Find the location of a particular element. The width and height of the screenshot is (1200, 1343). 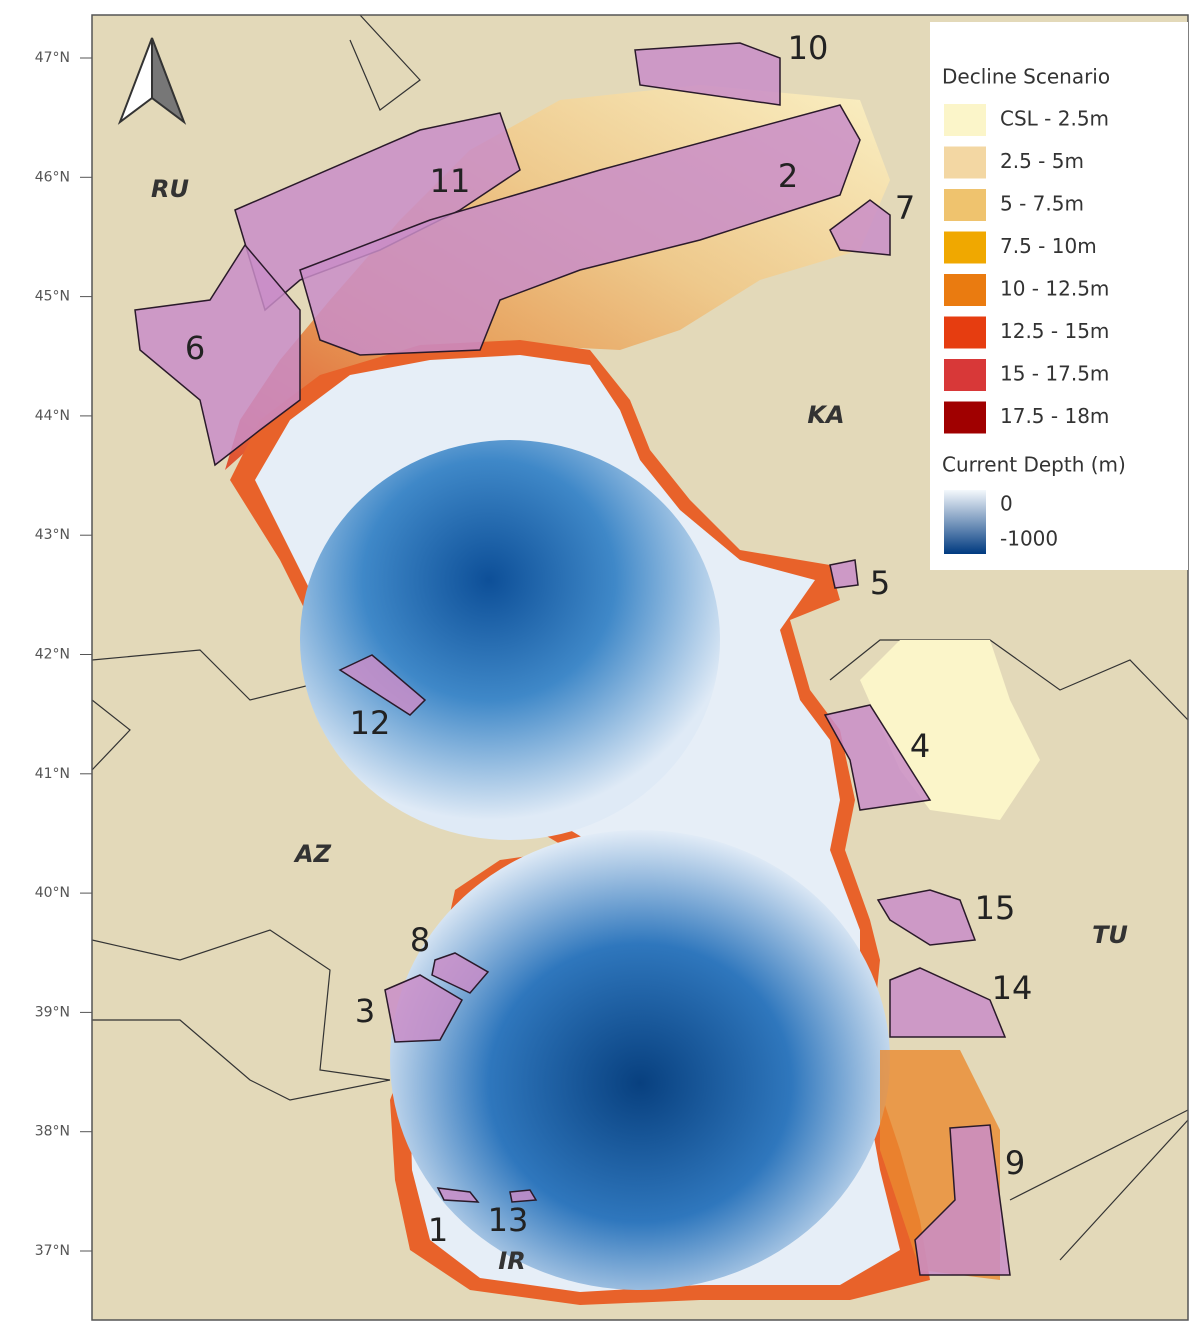

region-label: 13 is located at coordinates (508, 1220).